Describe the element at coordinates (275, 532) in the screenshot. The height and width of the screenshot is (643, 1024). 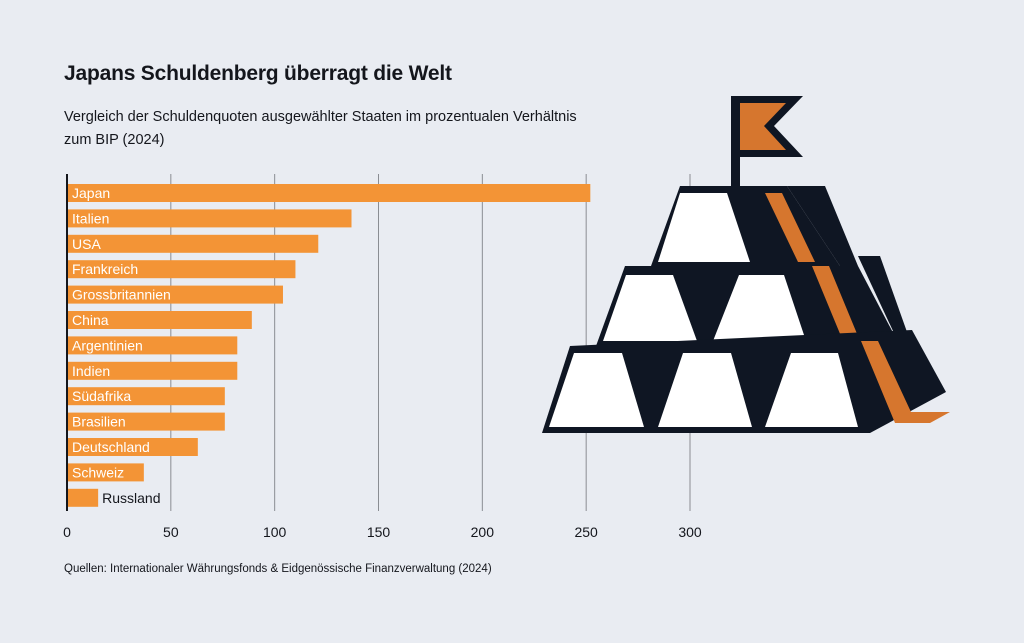
I see `x-tick-label: 100` at that location.